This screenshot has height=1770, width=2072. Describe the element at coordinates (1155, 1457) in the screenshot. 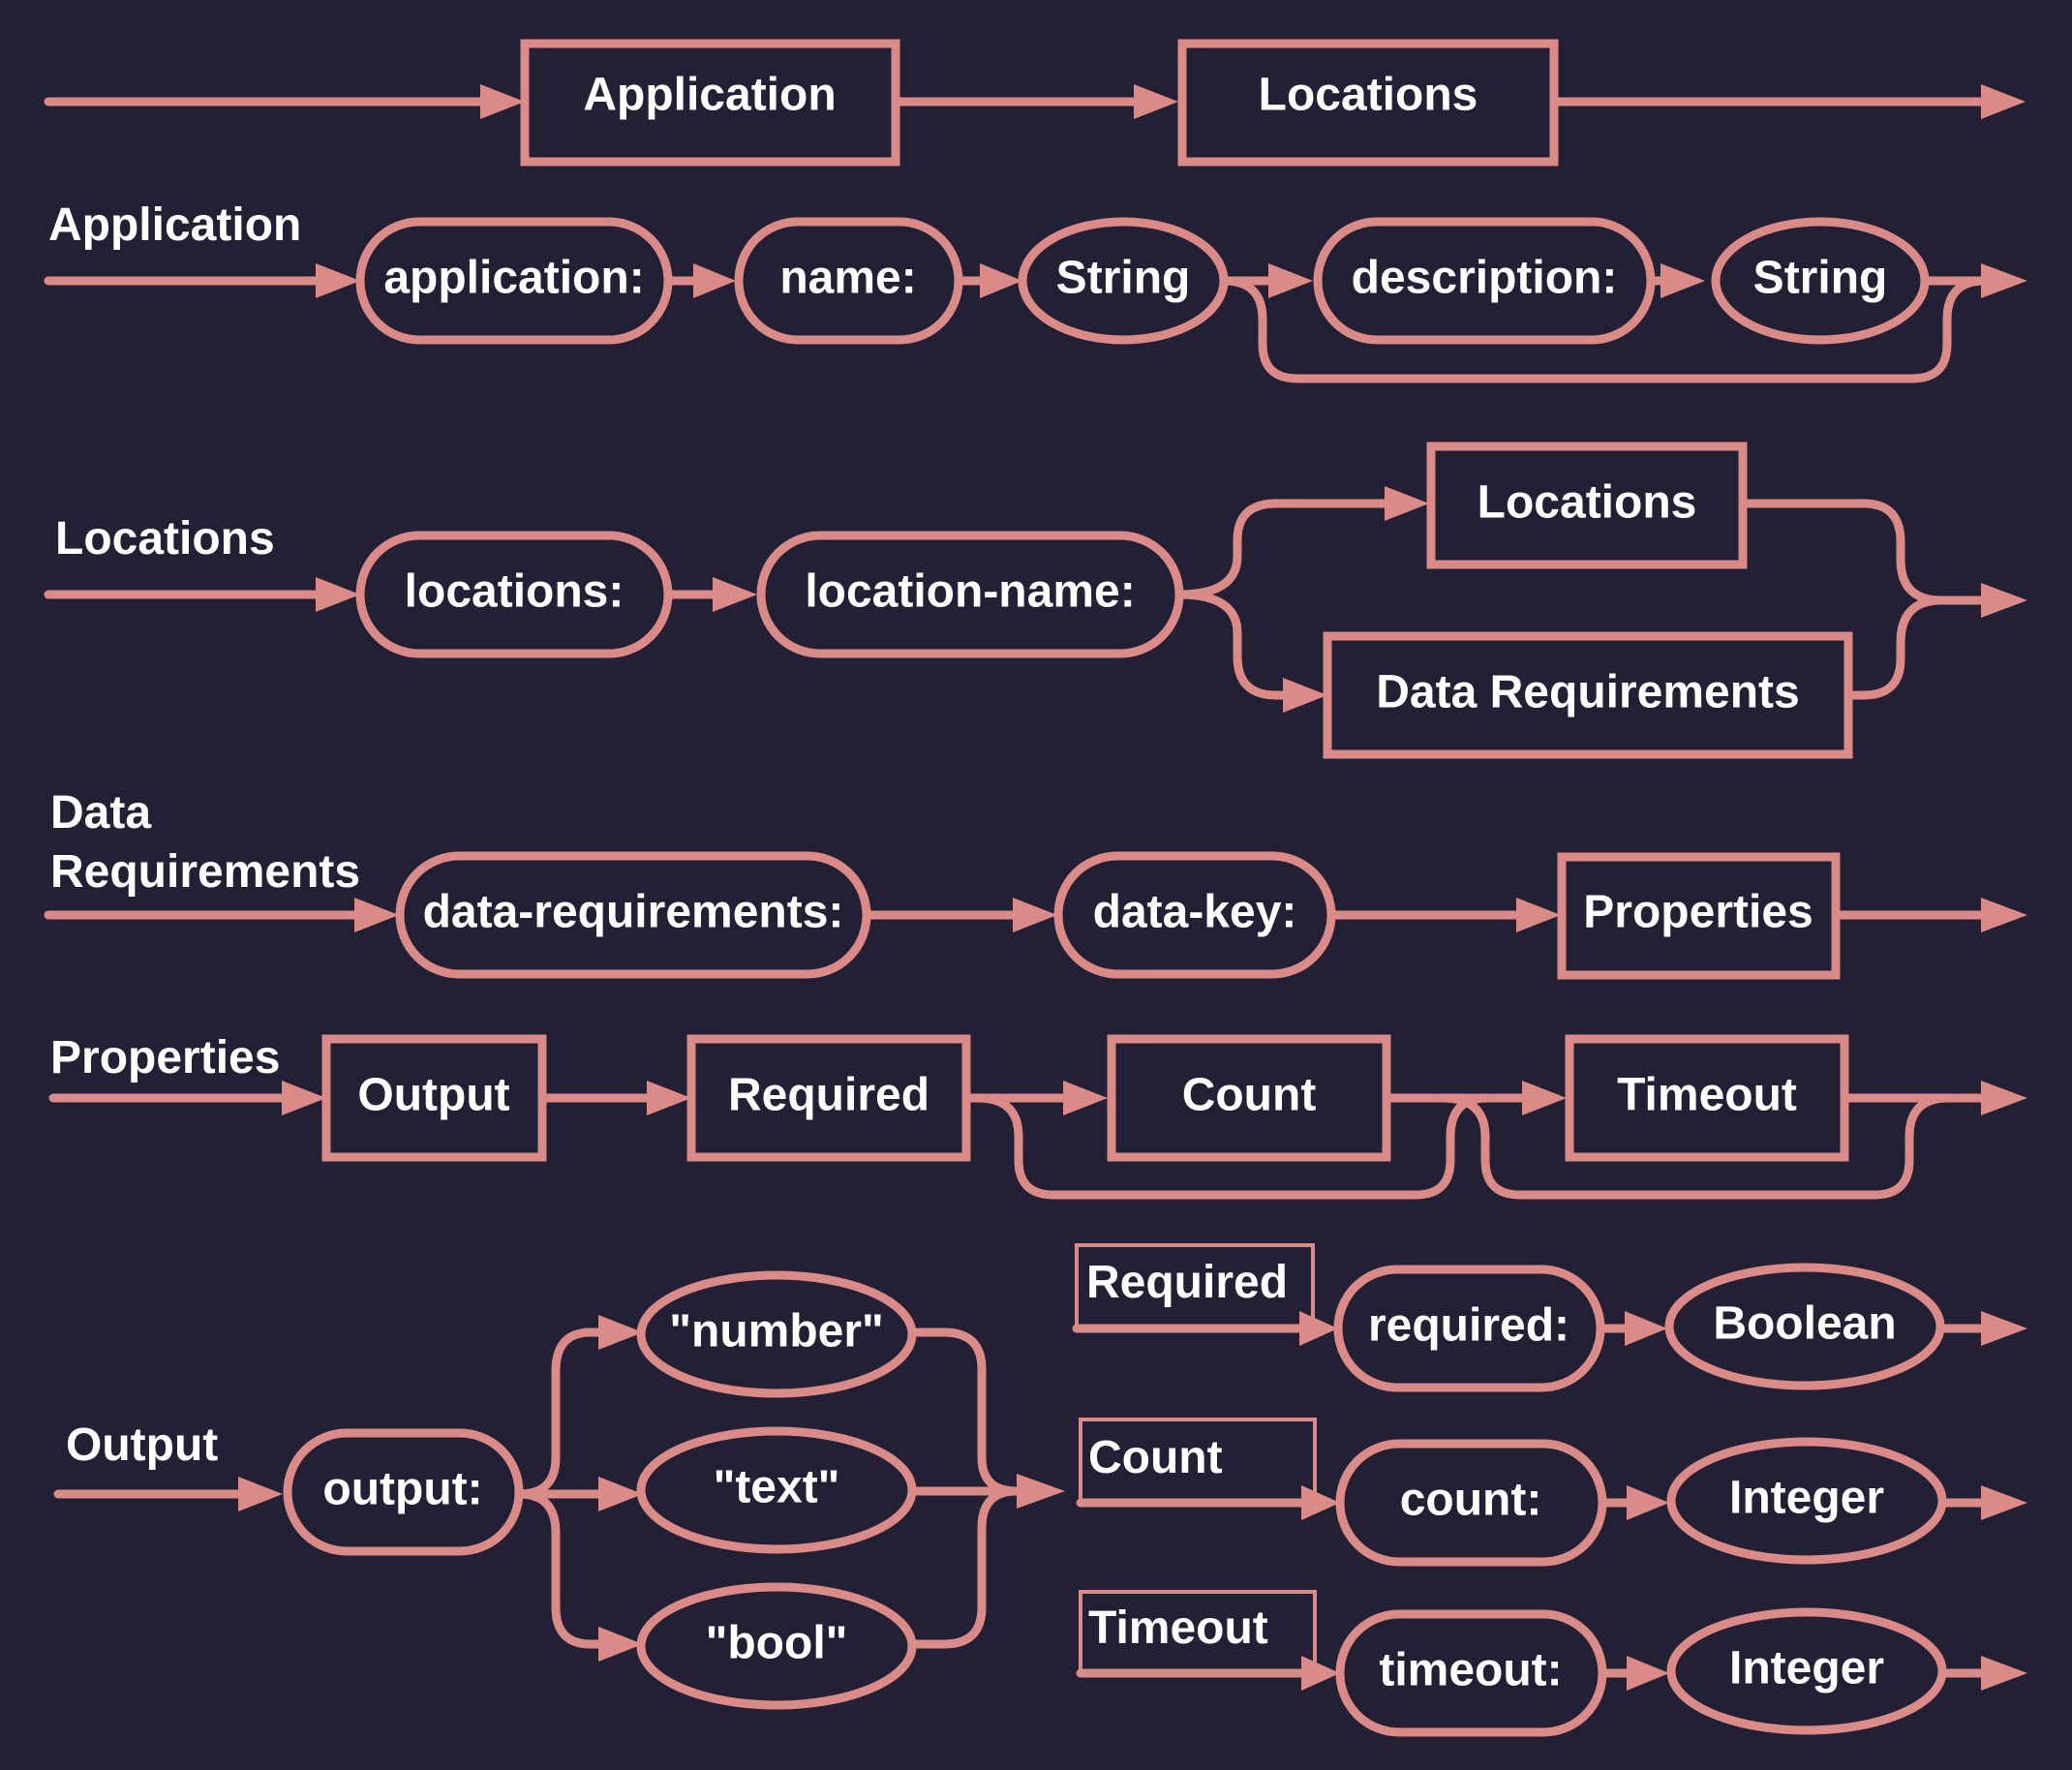

I see `count-rule-title: Count` at that location.